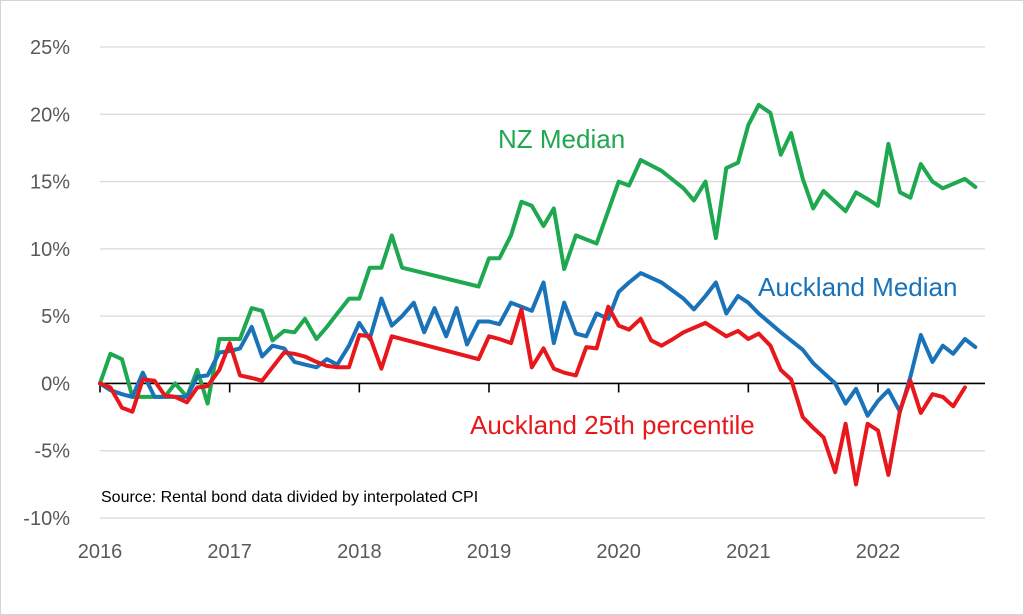  What do you see at coordinates (489, 552) in the screenshot?
I see `x-tick-label: 2019` at bounding box center [489, 552].